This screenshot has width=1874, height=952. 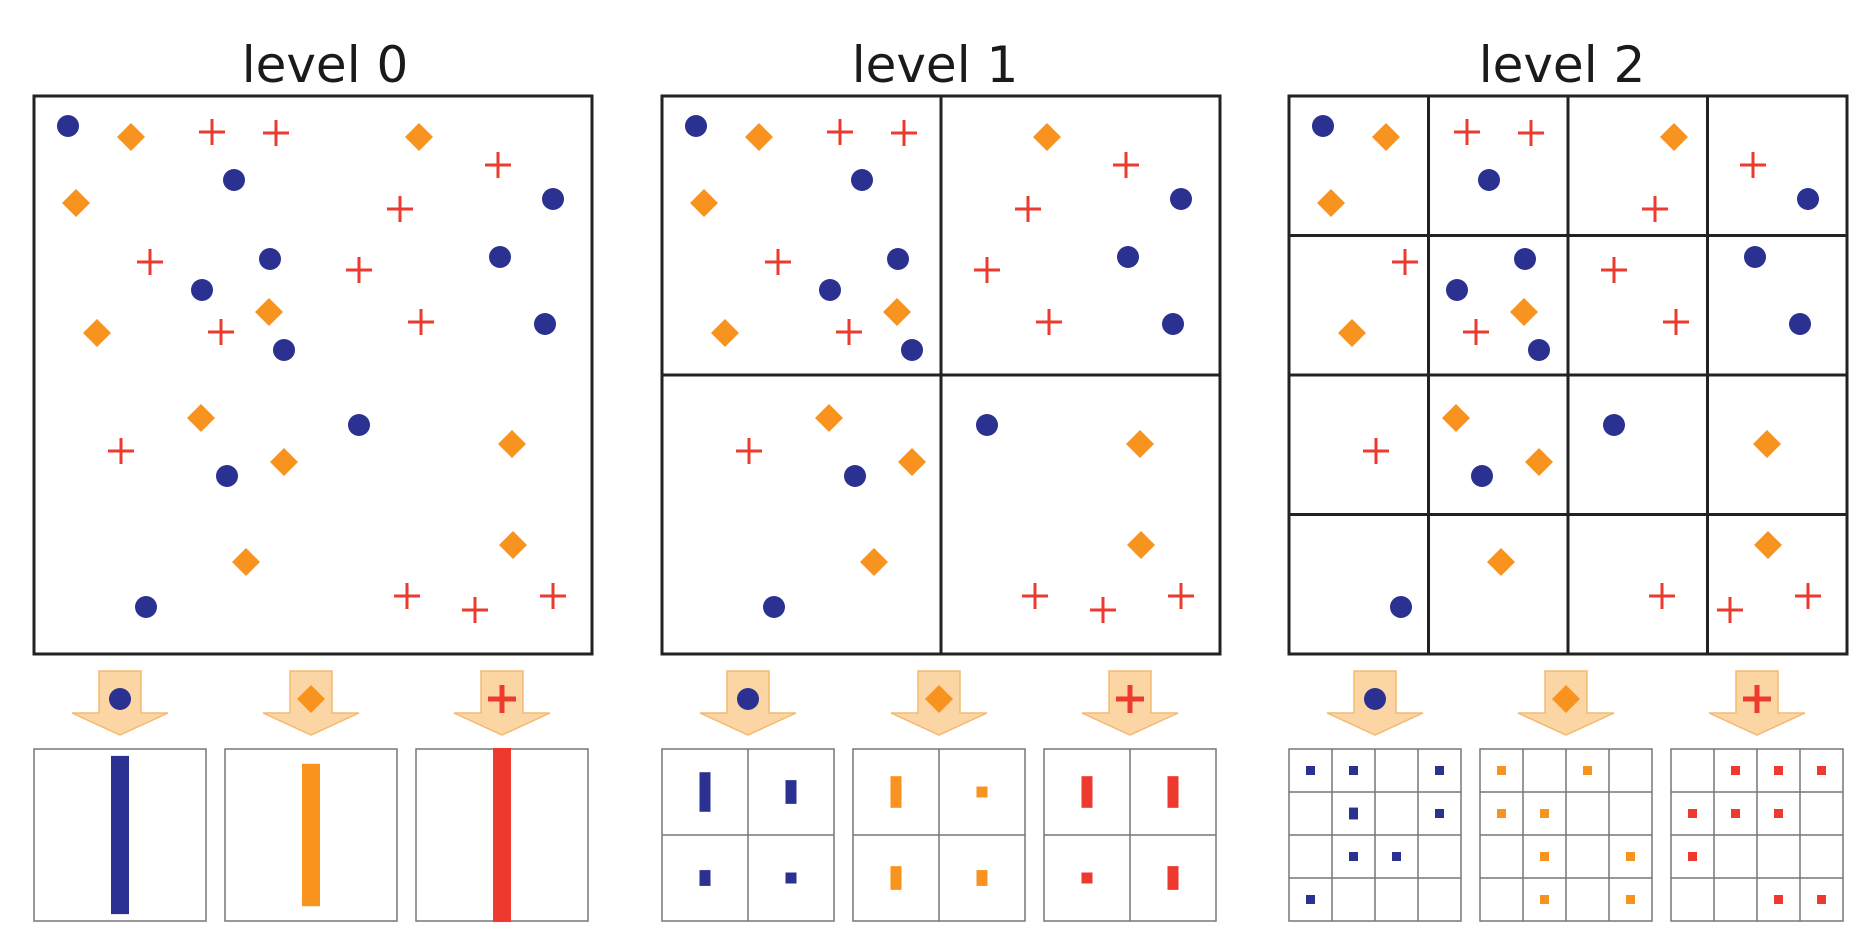 I want to click on level-1-plus-histogram, so click(x=1130, y=835).